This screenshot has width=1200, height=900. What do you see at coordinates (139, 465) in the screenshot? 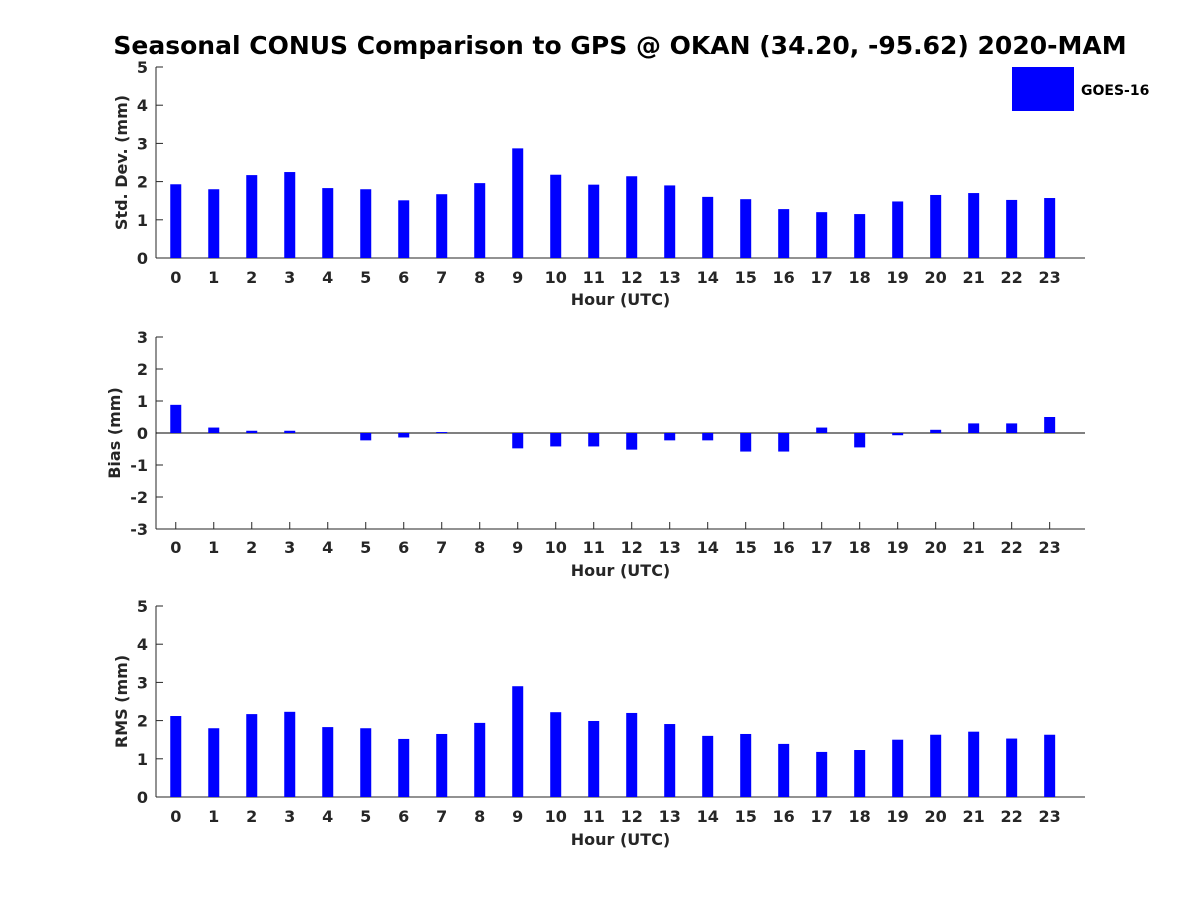
I see `bias-y-tick-label: -1` at bounding box center [139, 465].